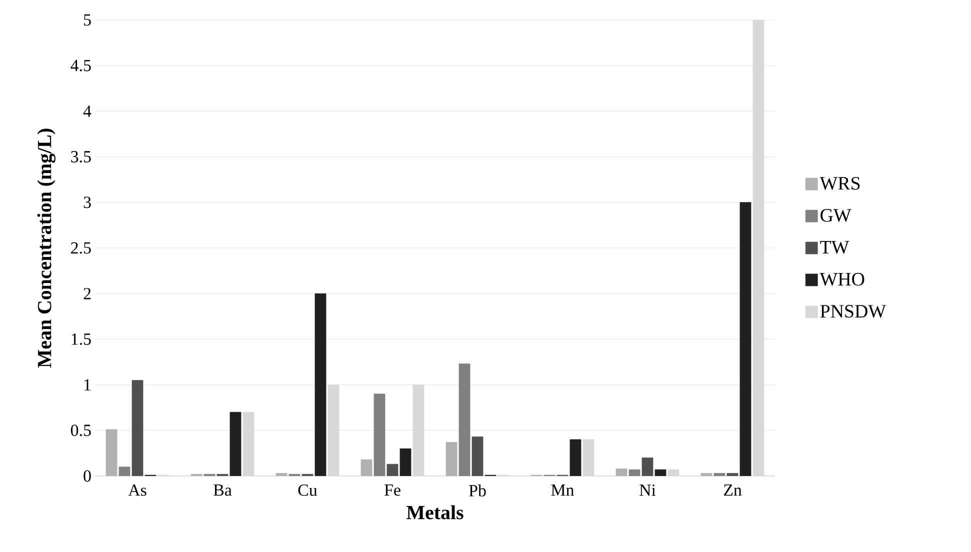 This screenshot has width=971, height=552. I want to click on legend-label: WHO, so click(842, 279).